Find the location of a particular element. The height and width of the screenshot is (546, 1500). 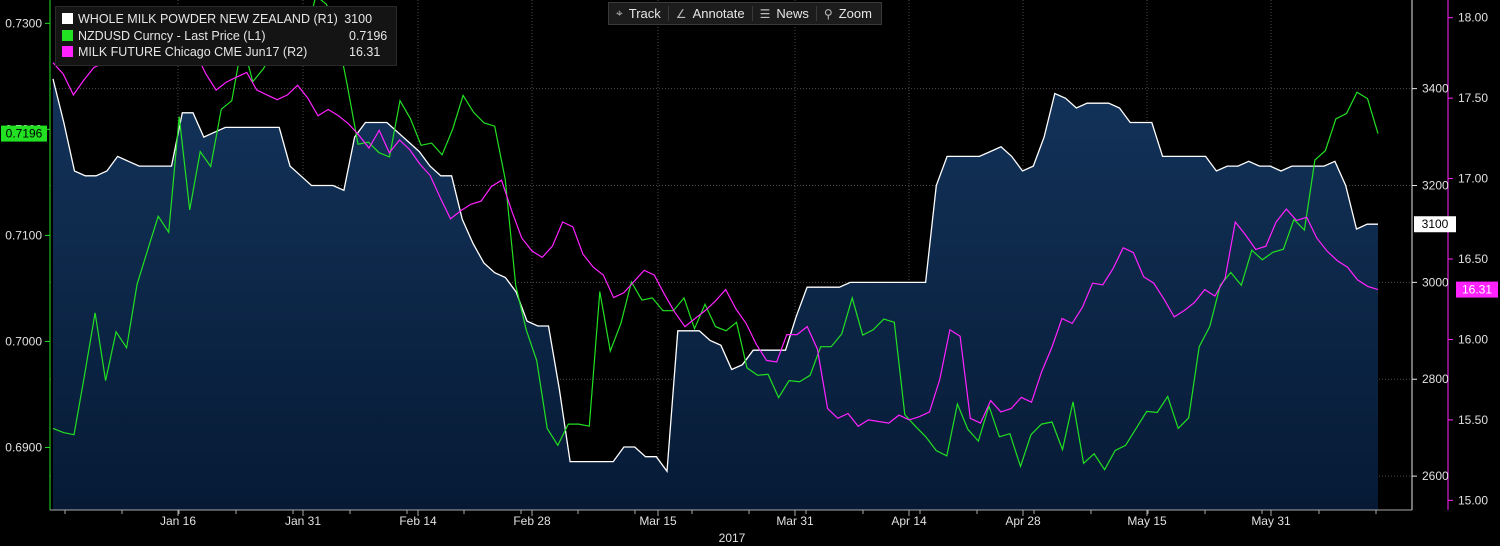

legend-value: 16.31 is located at coordinates (365, 52).